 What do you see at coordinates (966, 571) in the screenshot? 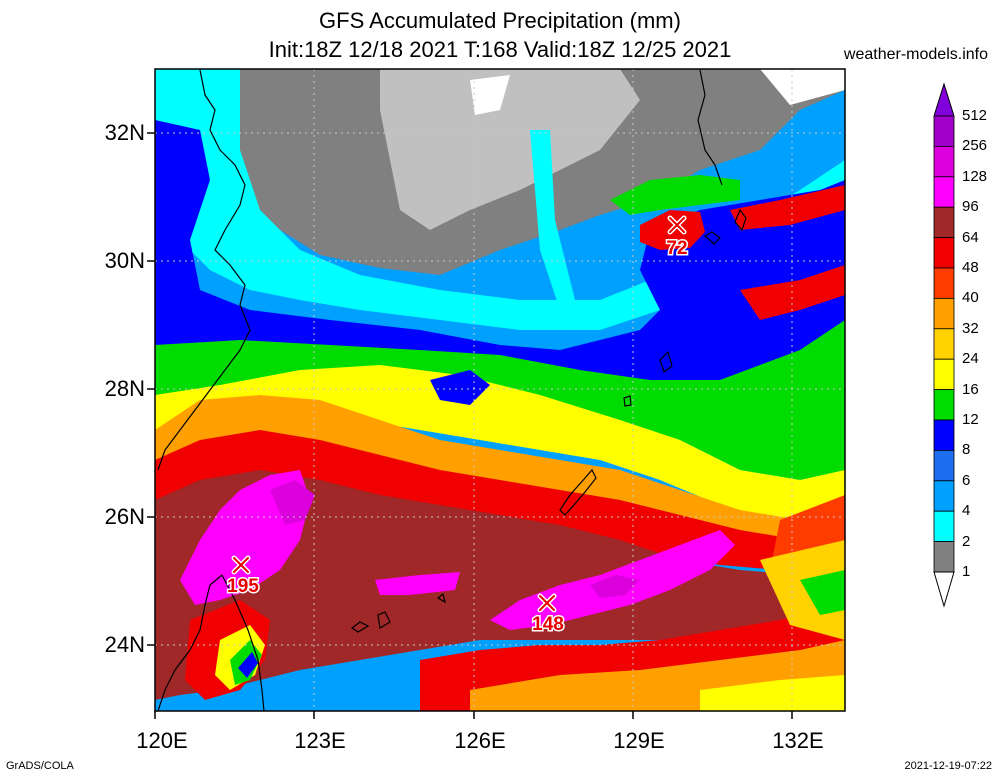
I see `legend-label: 1` at bounding box center [966, 571].